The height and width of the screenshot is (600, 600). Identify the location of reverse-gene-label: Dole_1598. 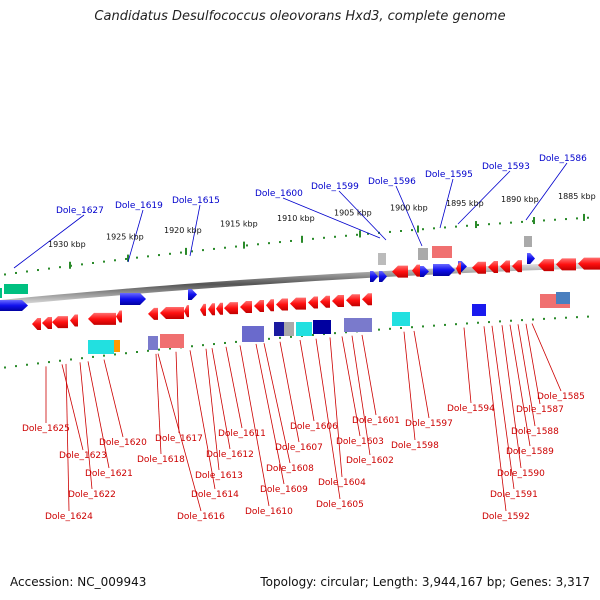
(415, 446).